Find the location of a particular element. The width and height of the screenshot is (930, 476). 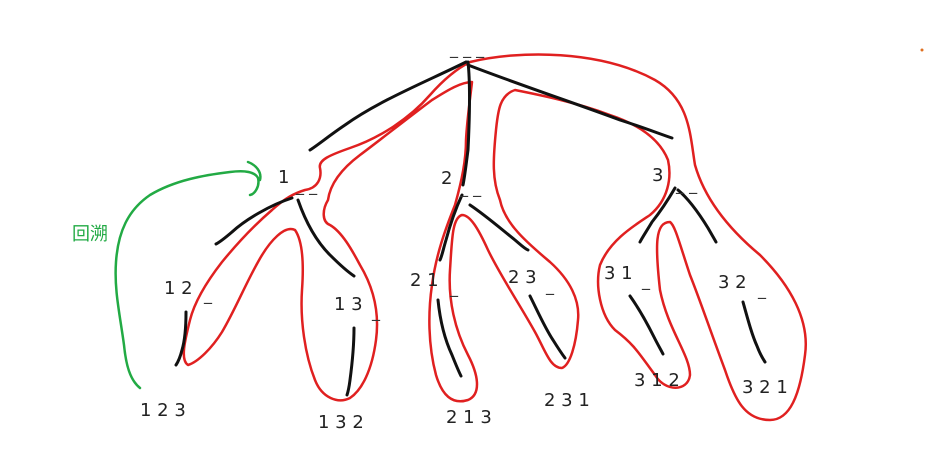

leaf-312: 3 1 2 is located at coordinates (657, 380).